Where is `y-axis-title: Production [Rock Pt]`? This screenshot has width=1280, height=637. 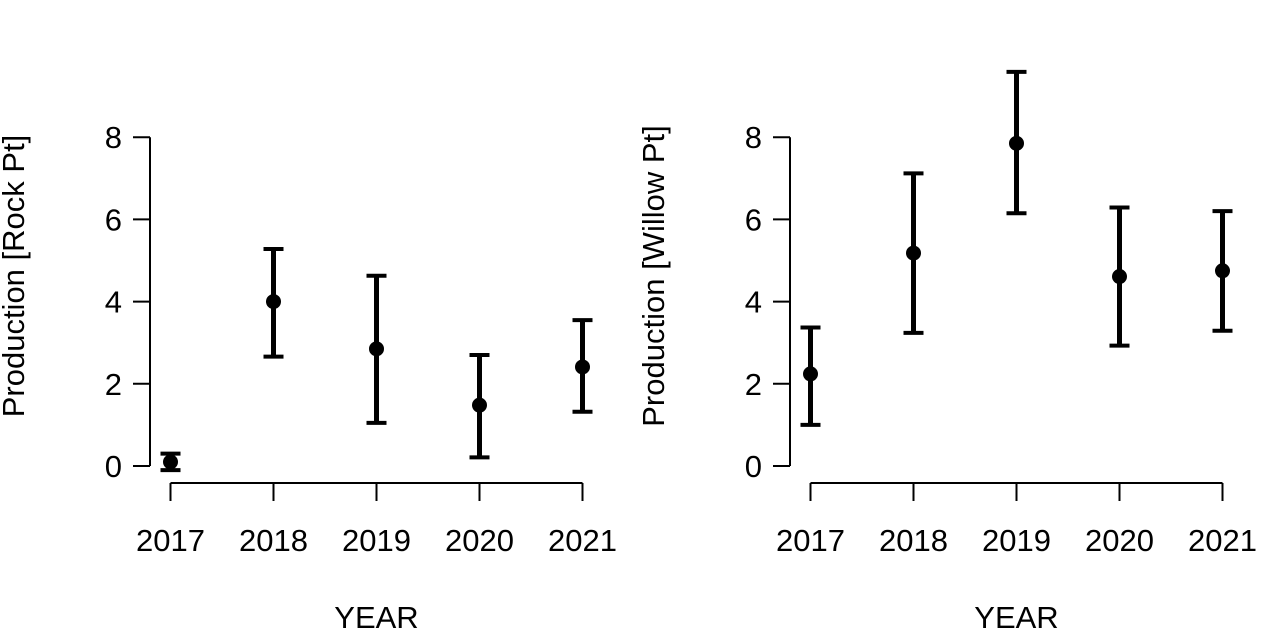 y-axis-title: Production [Rock Pt] is located at coordinates (15, 276).